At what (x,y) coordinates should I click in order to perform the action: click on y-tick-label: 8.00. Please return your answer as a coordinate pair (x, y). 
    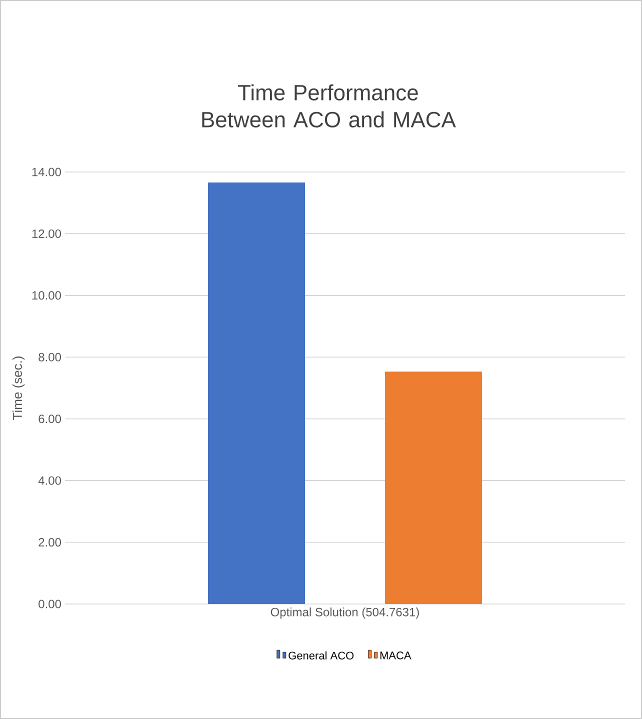
    Looking at the image, I should click on (50, 357).